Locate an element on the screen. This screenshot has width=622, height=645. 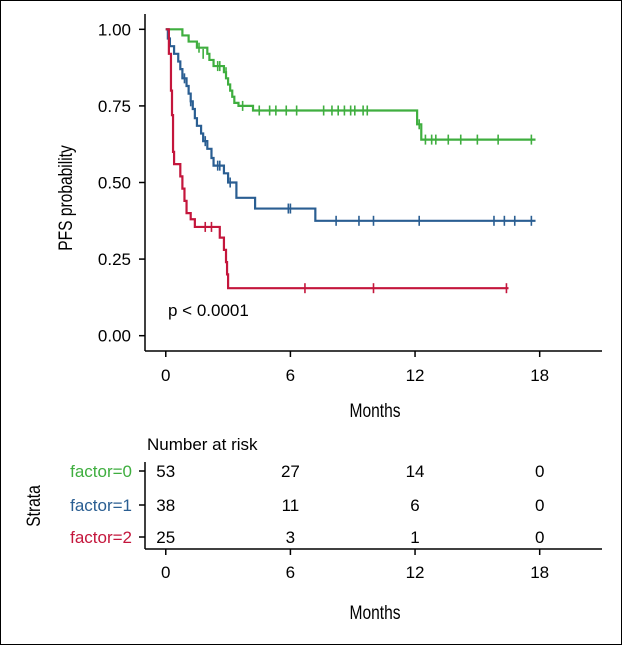
y-tick-label: 0.25 is located at coordinates (114, 259).